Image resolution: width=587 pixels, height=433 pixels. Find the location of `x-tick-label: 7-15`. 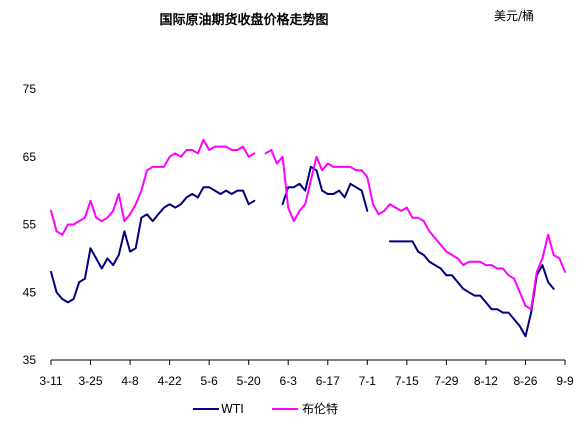

x-tick-label: 7-15 is located at coordinates (407, 381).